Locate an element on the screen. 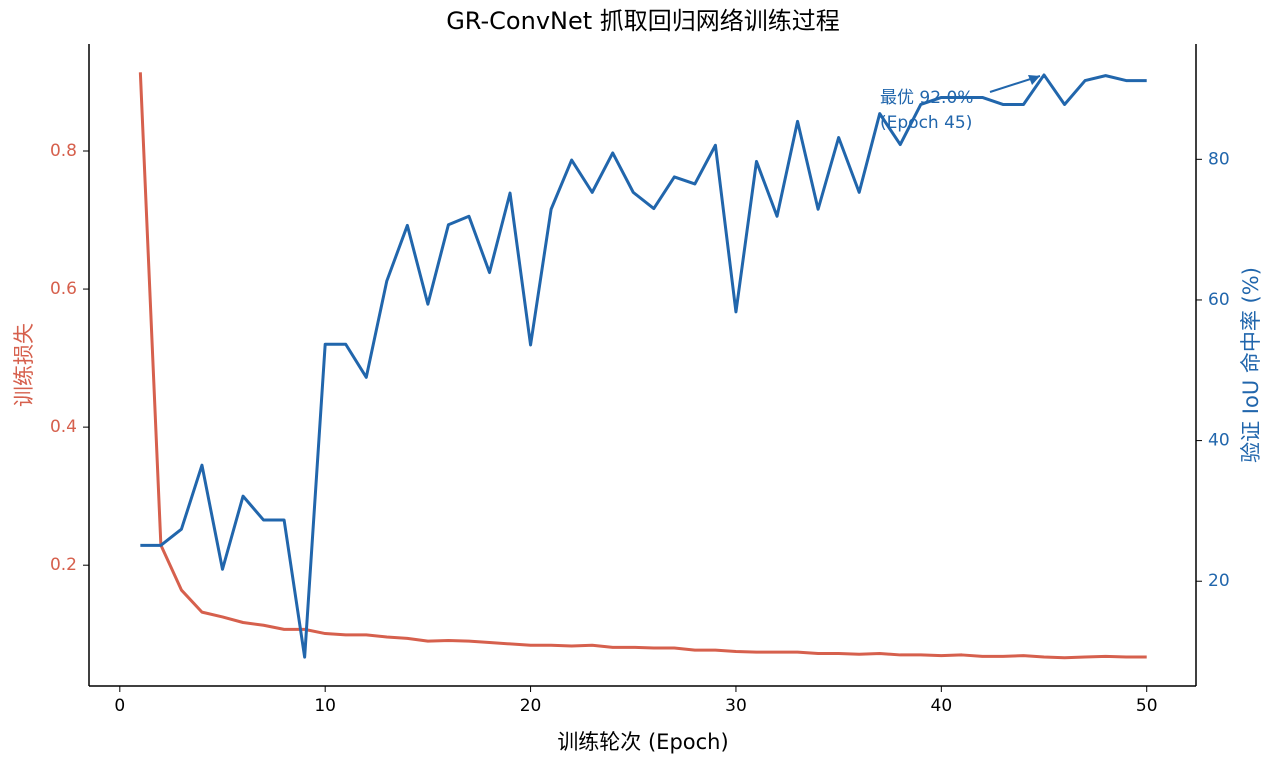  y-axis-label: 训练损失 is located at coordinates (24, 365).